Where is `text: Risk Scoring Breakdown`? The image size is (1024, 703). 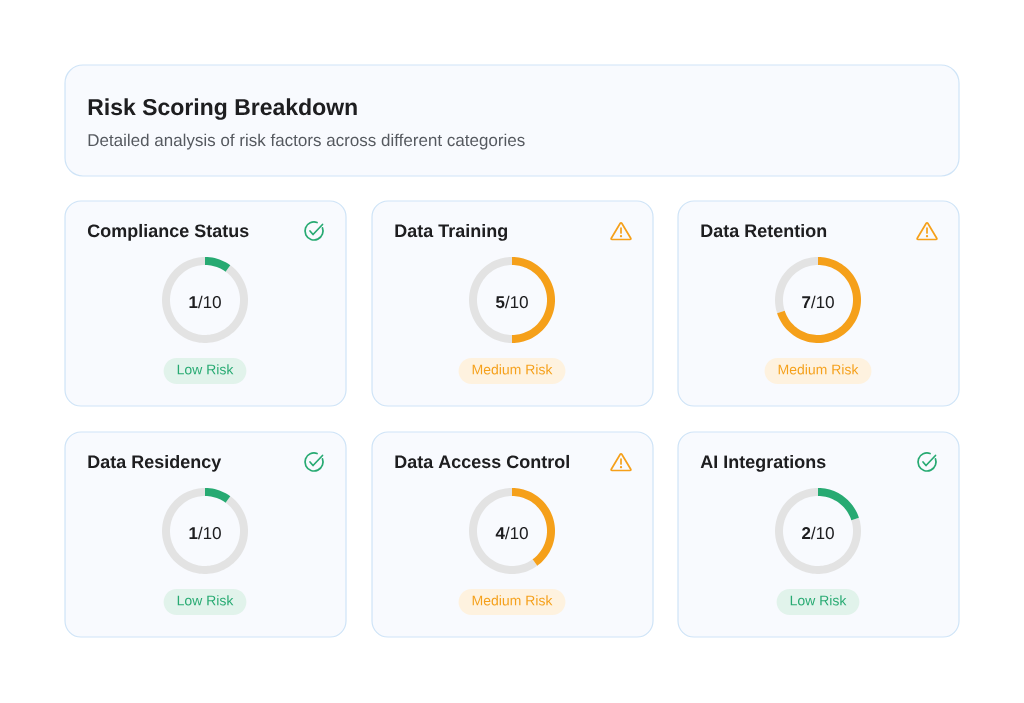
text: Risk Scoring Breakdown is located at coordinates (222, 109).